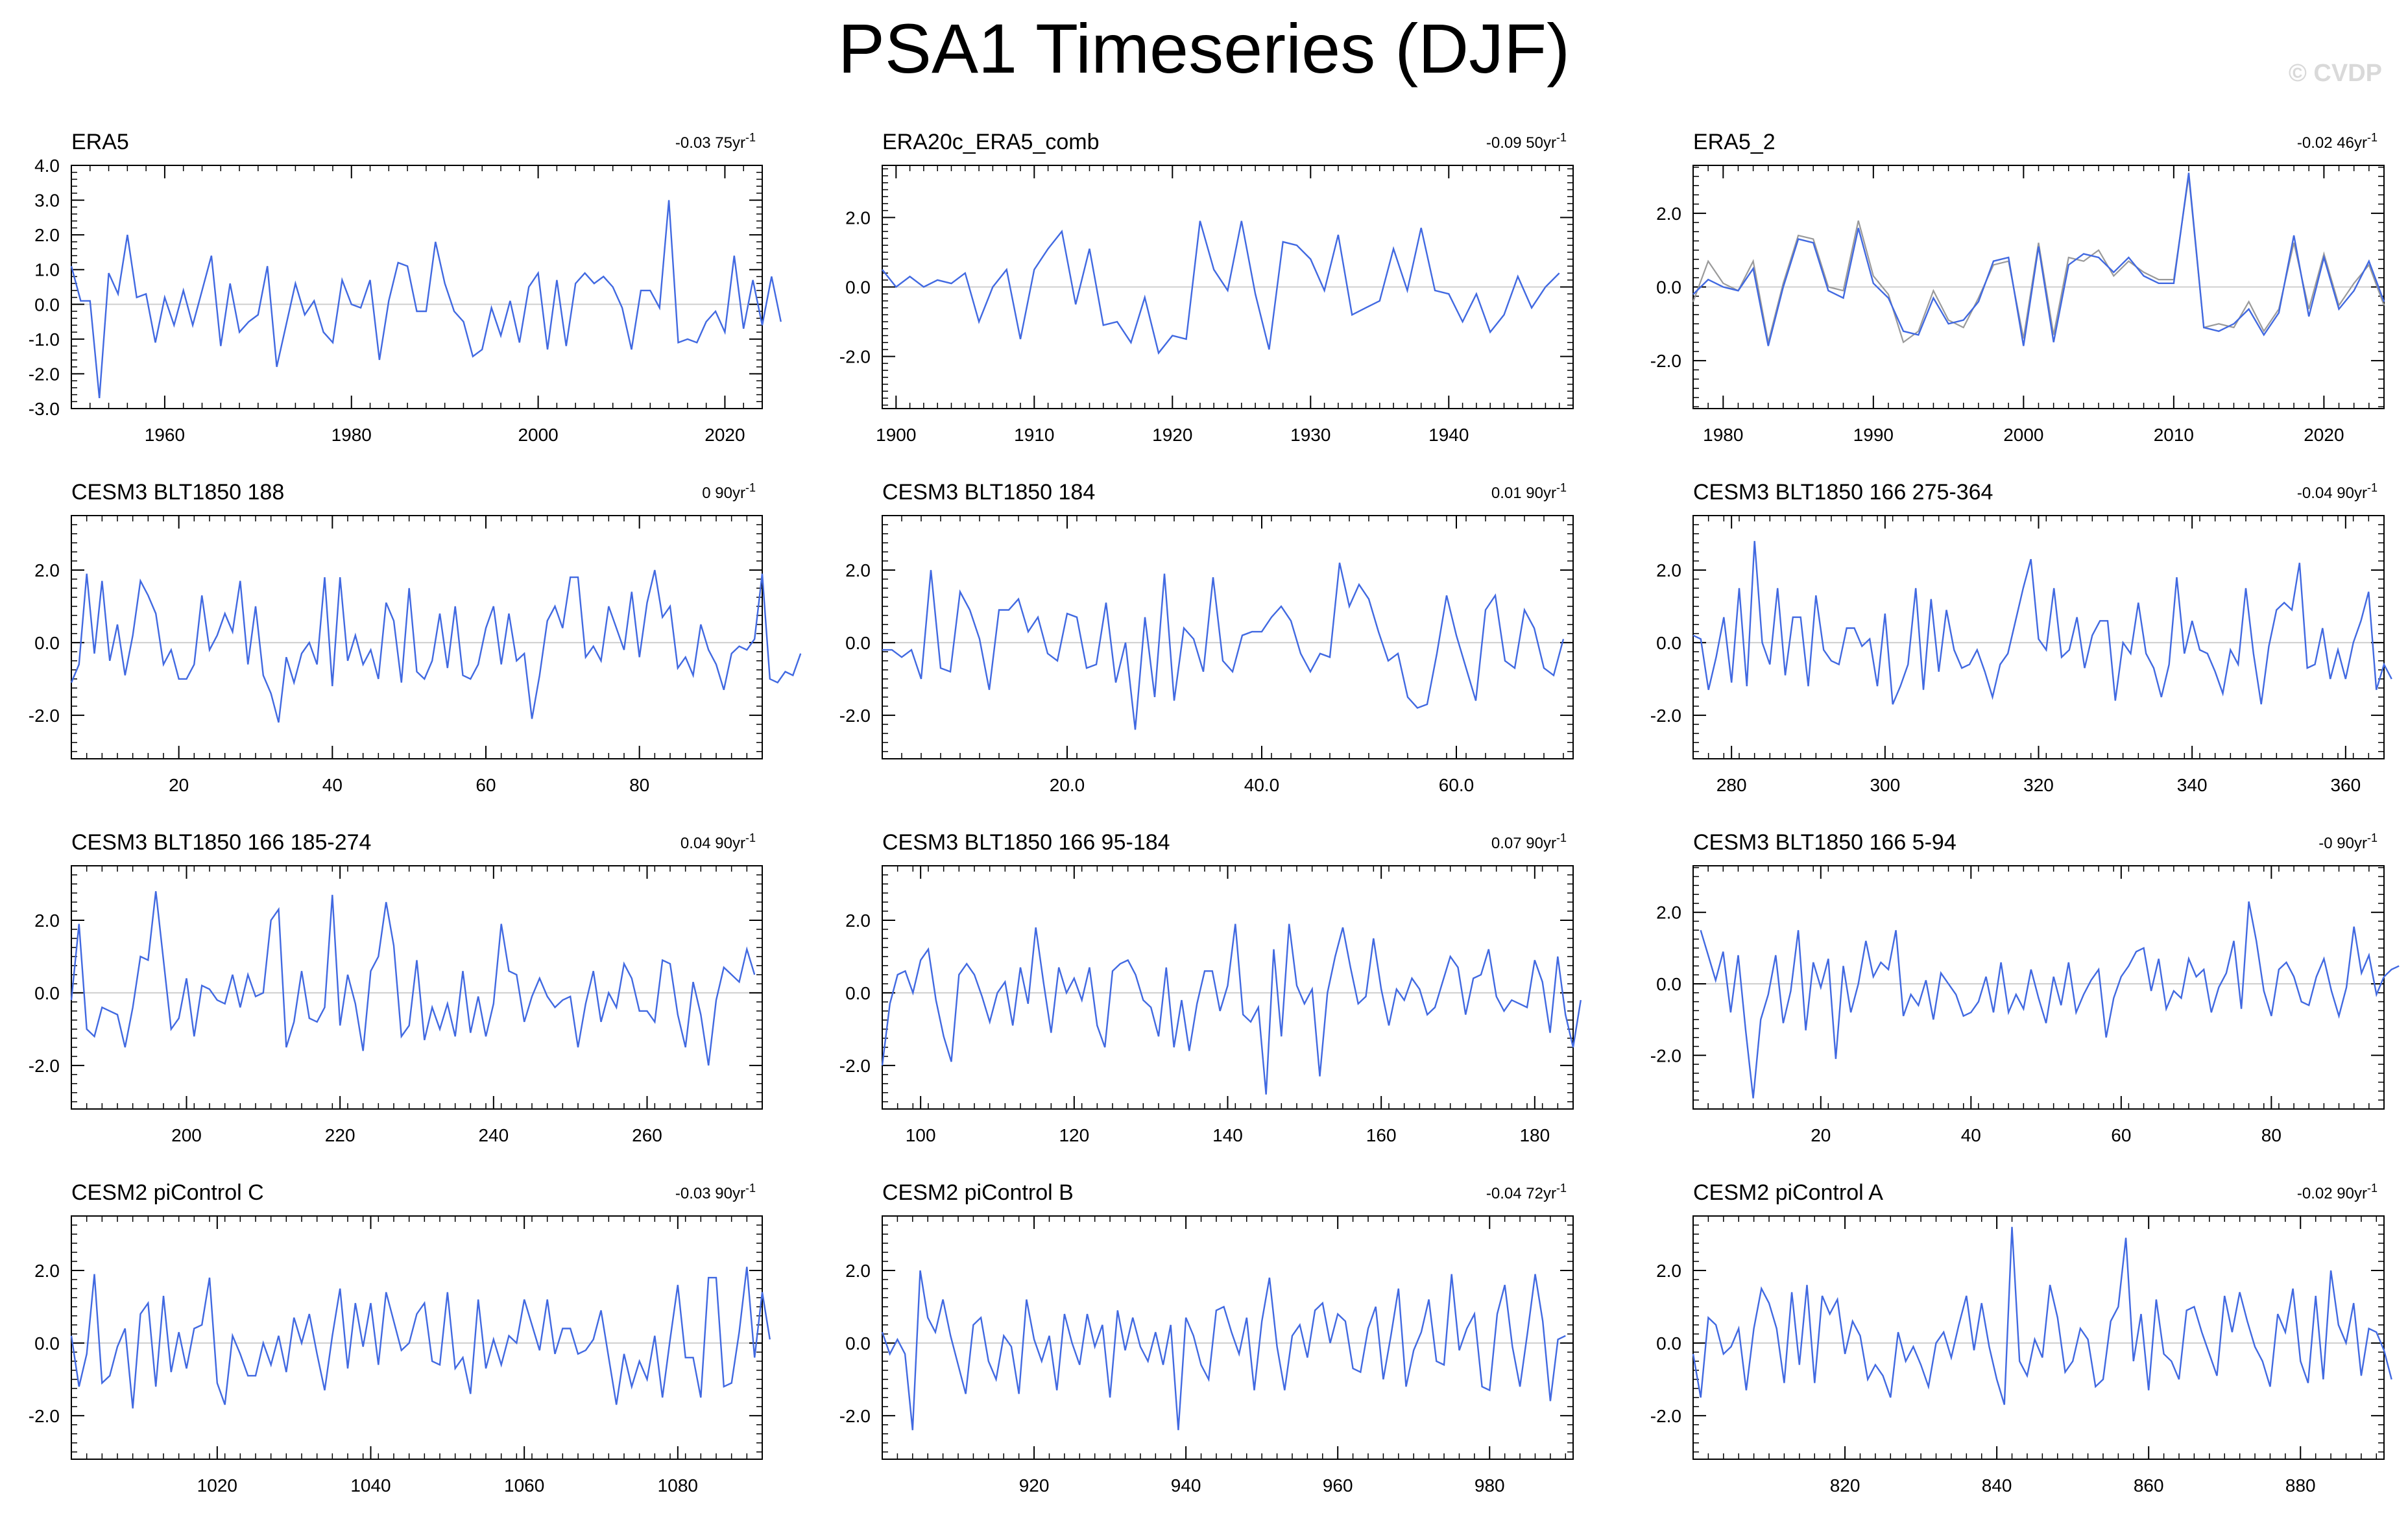 This screenshot has width=2408, height=1526. I want to click on x-tick-label: 1980, so click(351, 435).